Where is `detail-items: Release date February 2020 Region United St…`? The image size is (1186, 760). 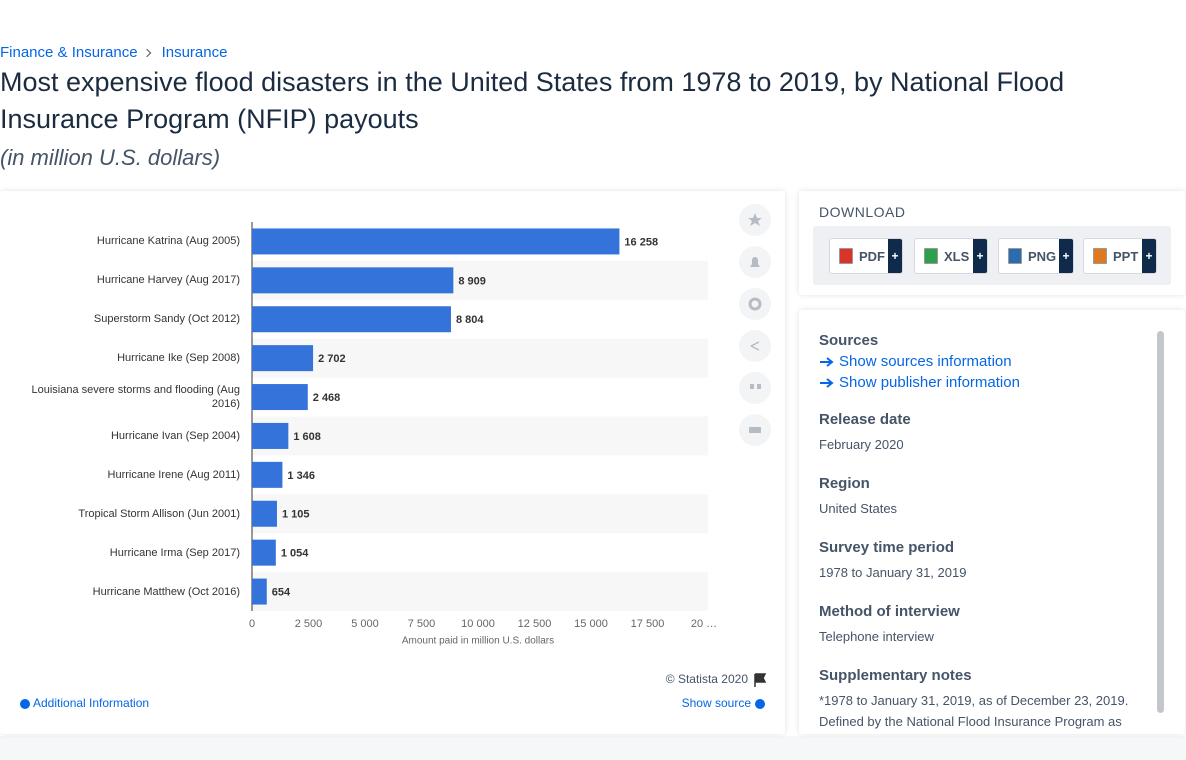 detail-items: Release date February 2020 Region United St… is located at coordinates (976, 572).